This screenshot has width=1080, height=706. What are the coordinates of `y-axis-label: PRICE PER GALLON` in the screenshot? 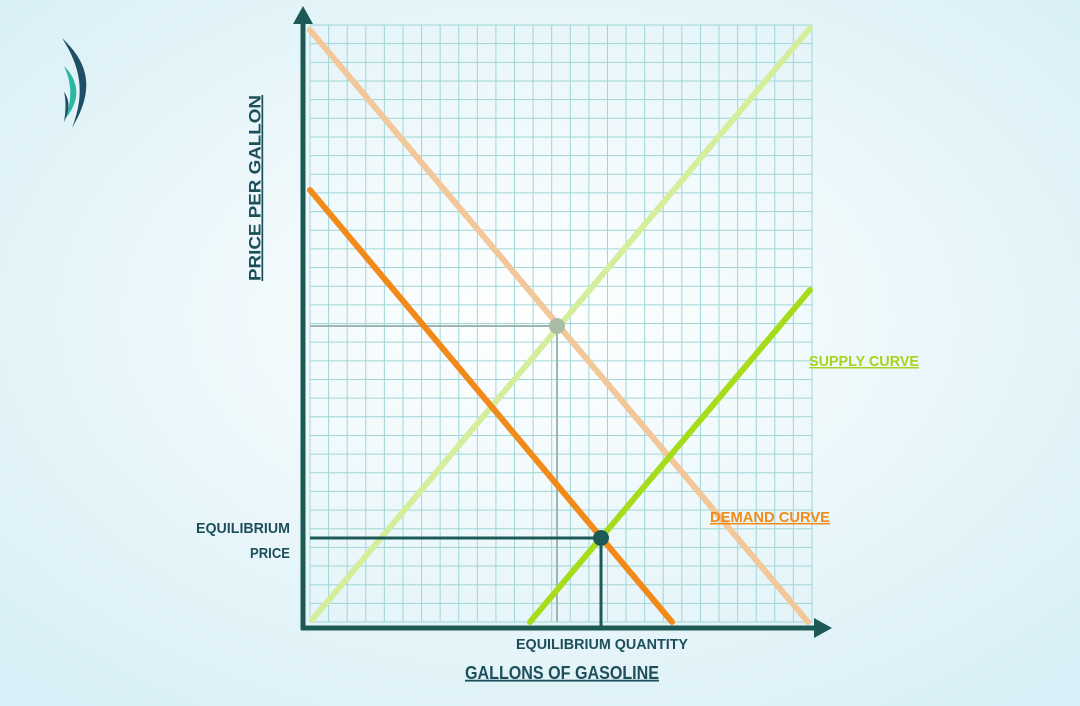 It's located at (254, 188).